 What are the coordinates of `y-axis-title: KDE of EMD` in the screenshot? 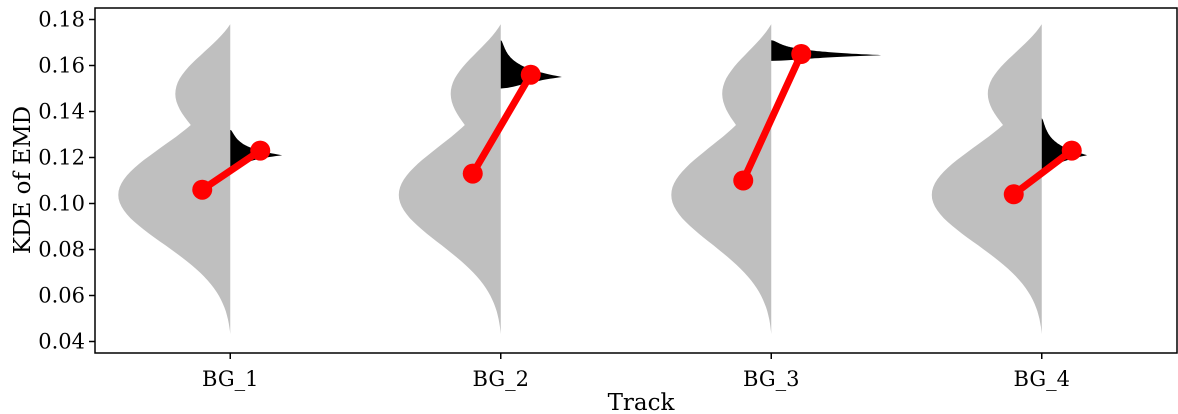 It's located at (23, 180).